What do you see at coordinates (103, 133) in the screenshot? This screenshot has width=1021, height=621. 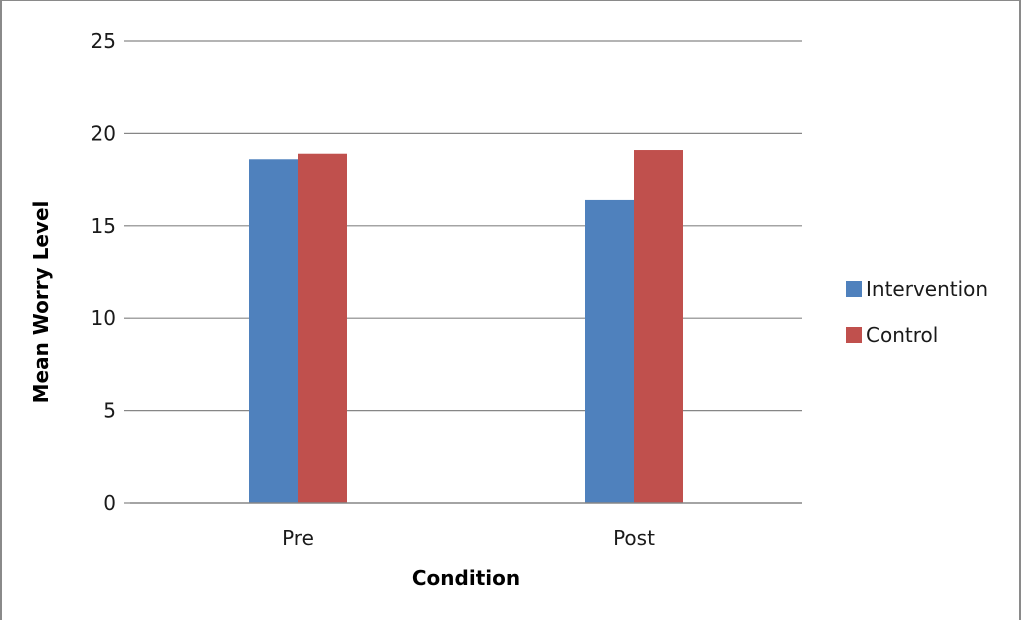 I see `y-tick-label: 20` at bounding box center [103, 133].